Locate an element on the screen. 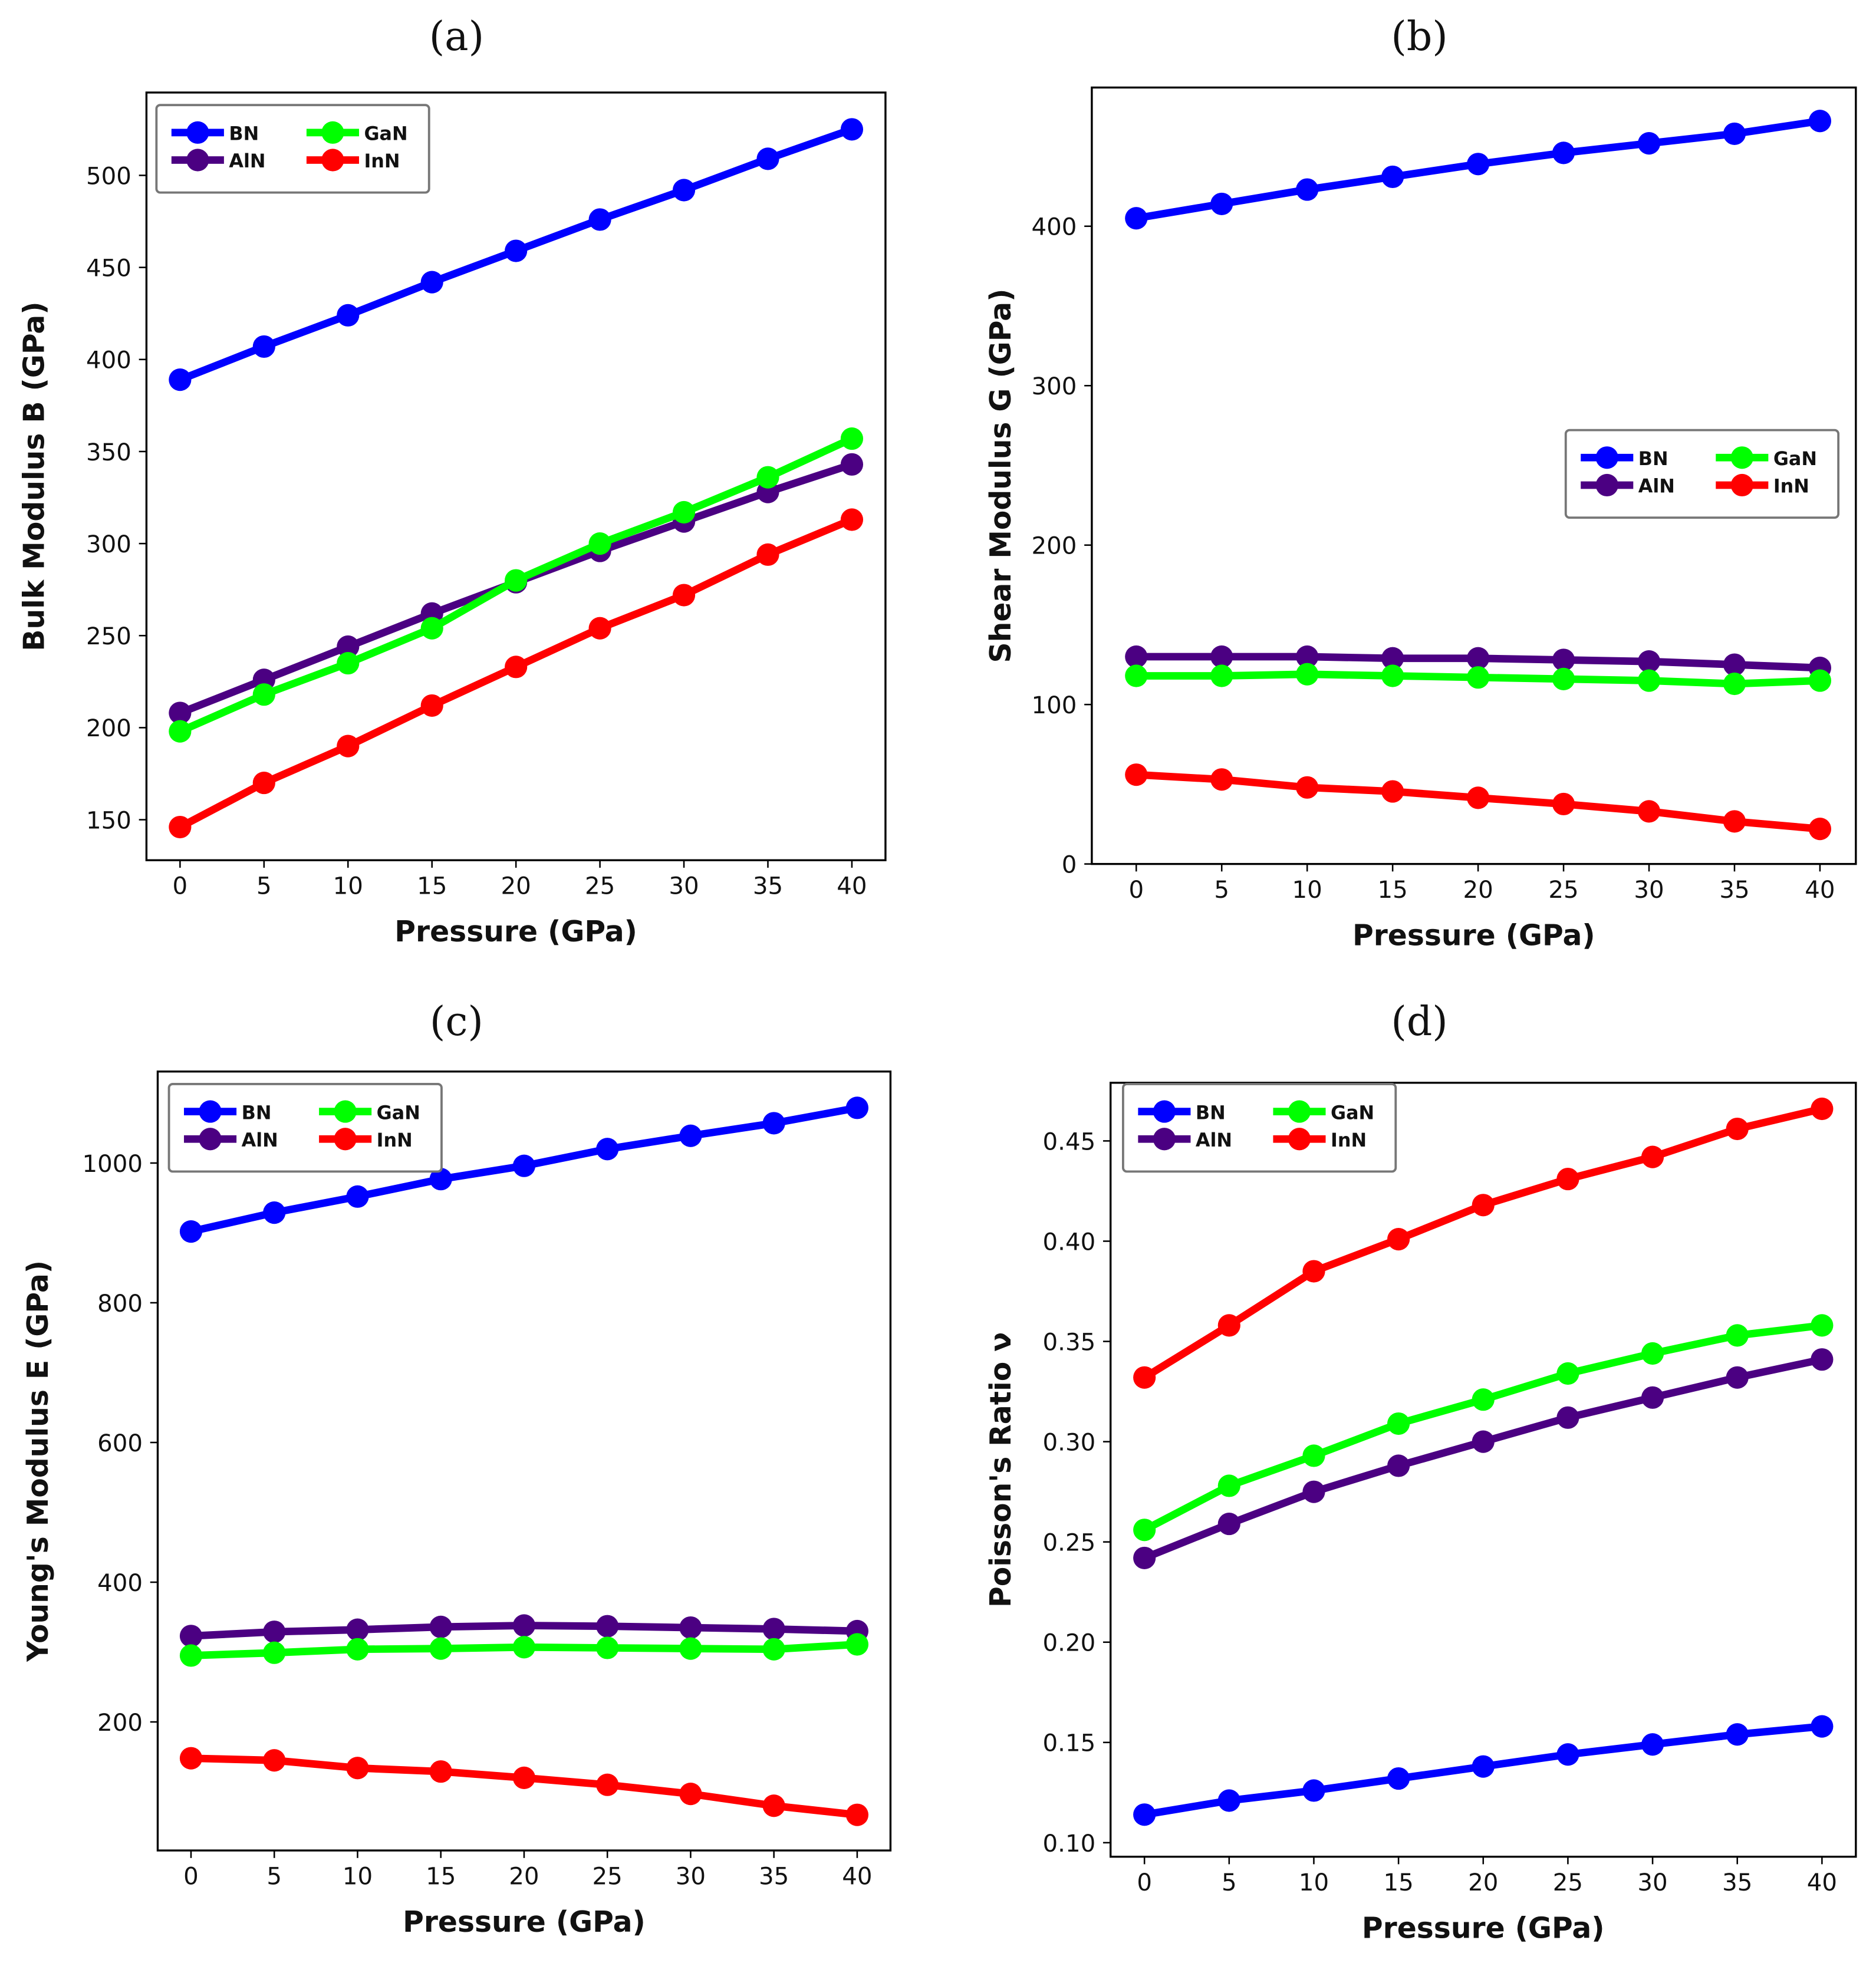 The width and height of the screenshot is (1876, 1963). x-tick-label: 20 is located at coordinates (524, 1876).